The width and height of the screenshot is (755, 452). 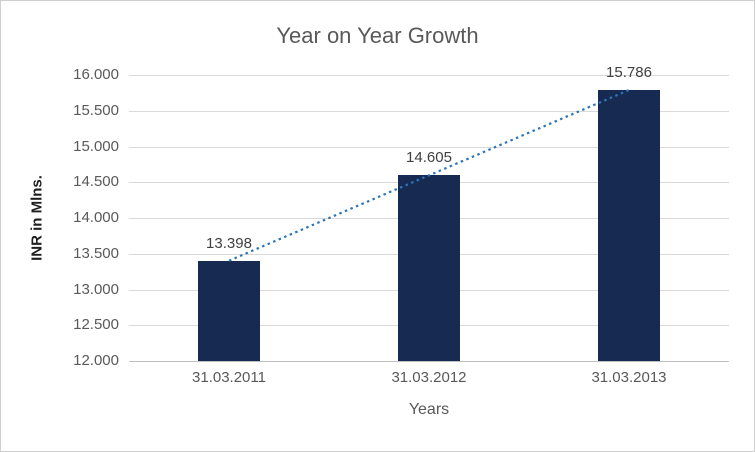 I want to click on y-tick-label: 15.500, so click(x=96, y=110).